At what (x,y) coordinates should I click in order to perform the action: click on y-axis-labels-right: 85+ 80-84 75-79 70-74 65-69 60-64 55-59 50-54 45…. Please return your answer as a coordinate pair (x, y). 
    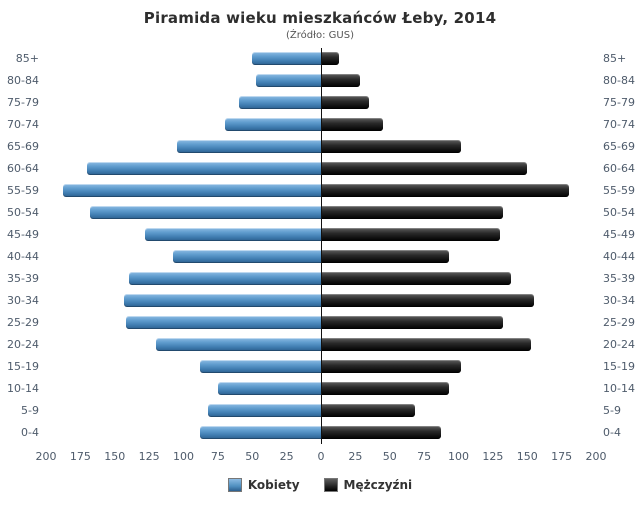
    Looking at the image, I should click on (616, 257).